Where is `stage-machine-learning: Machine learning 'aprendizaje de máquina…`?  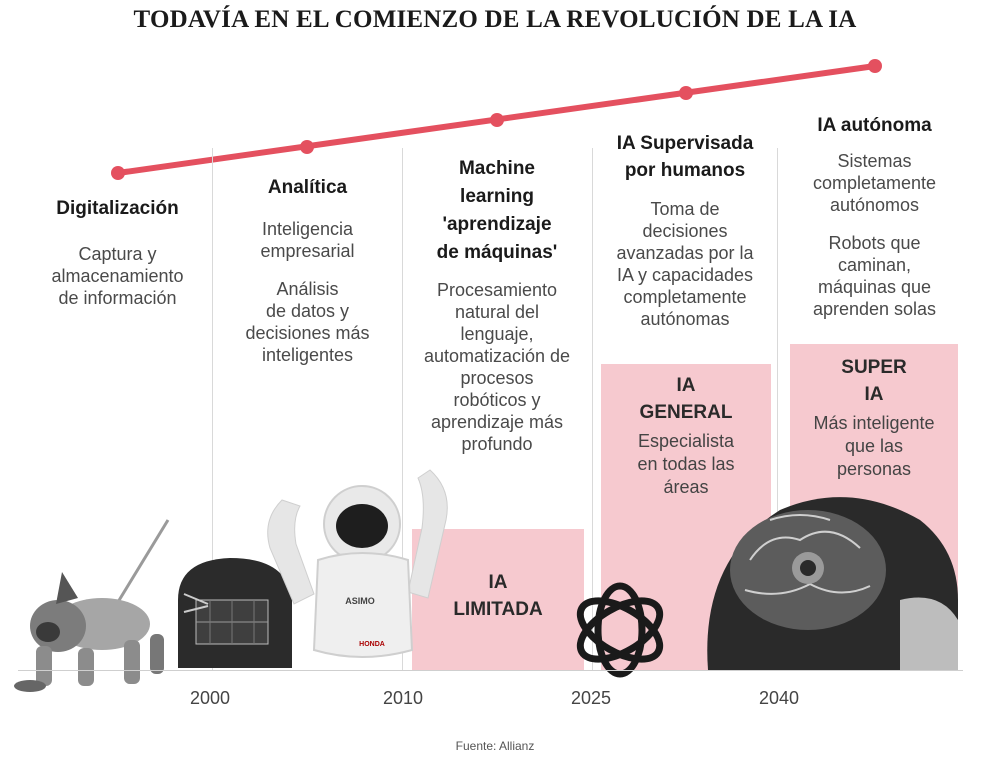
stage-machine-learning: Machine learning 'aprendizaje de máquina… is located at coordinates (497, 305).